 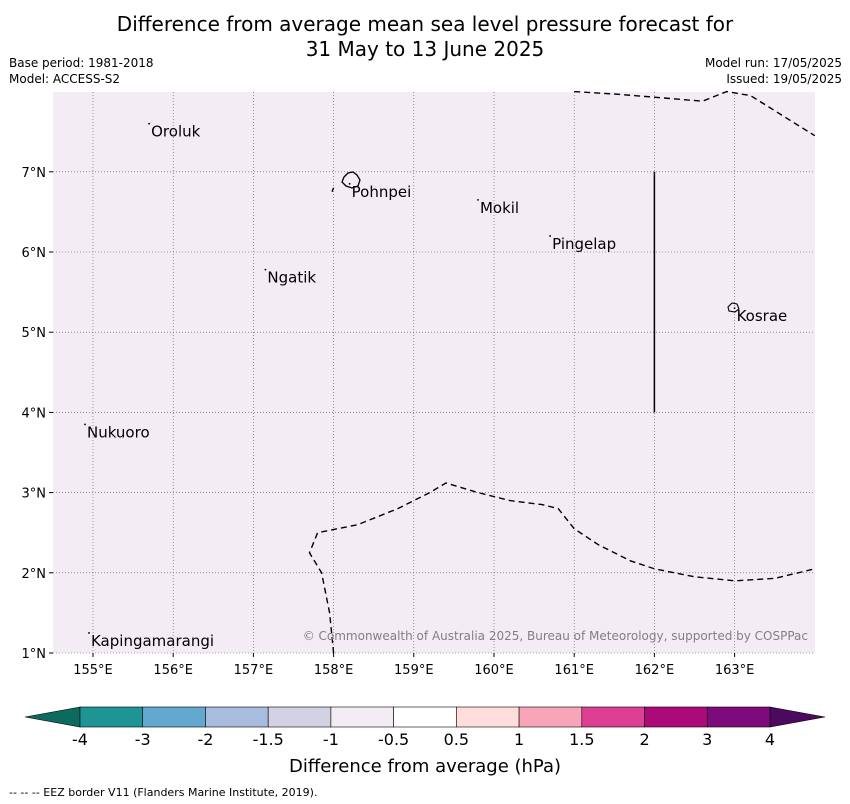 What do you see at coordinates (494, 670) in the screenshot?
I see `lon-tick-label: 160°E` at bounding box center [494, 670].